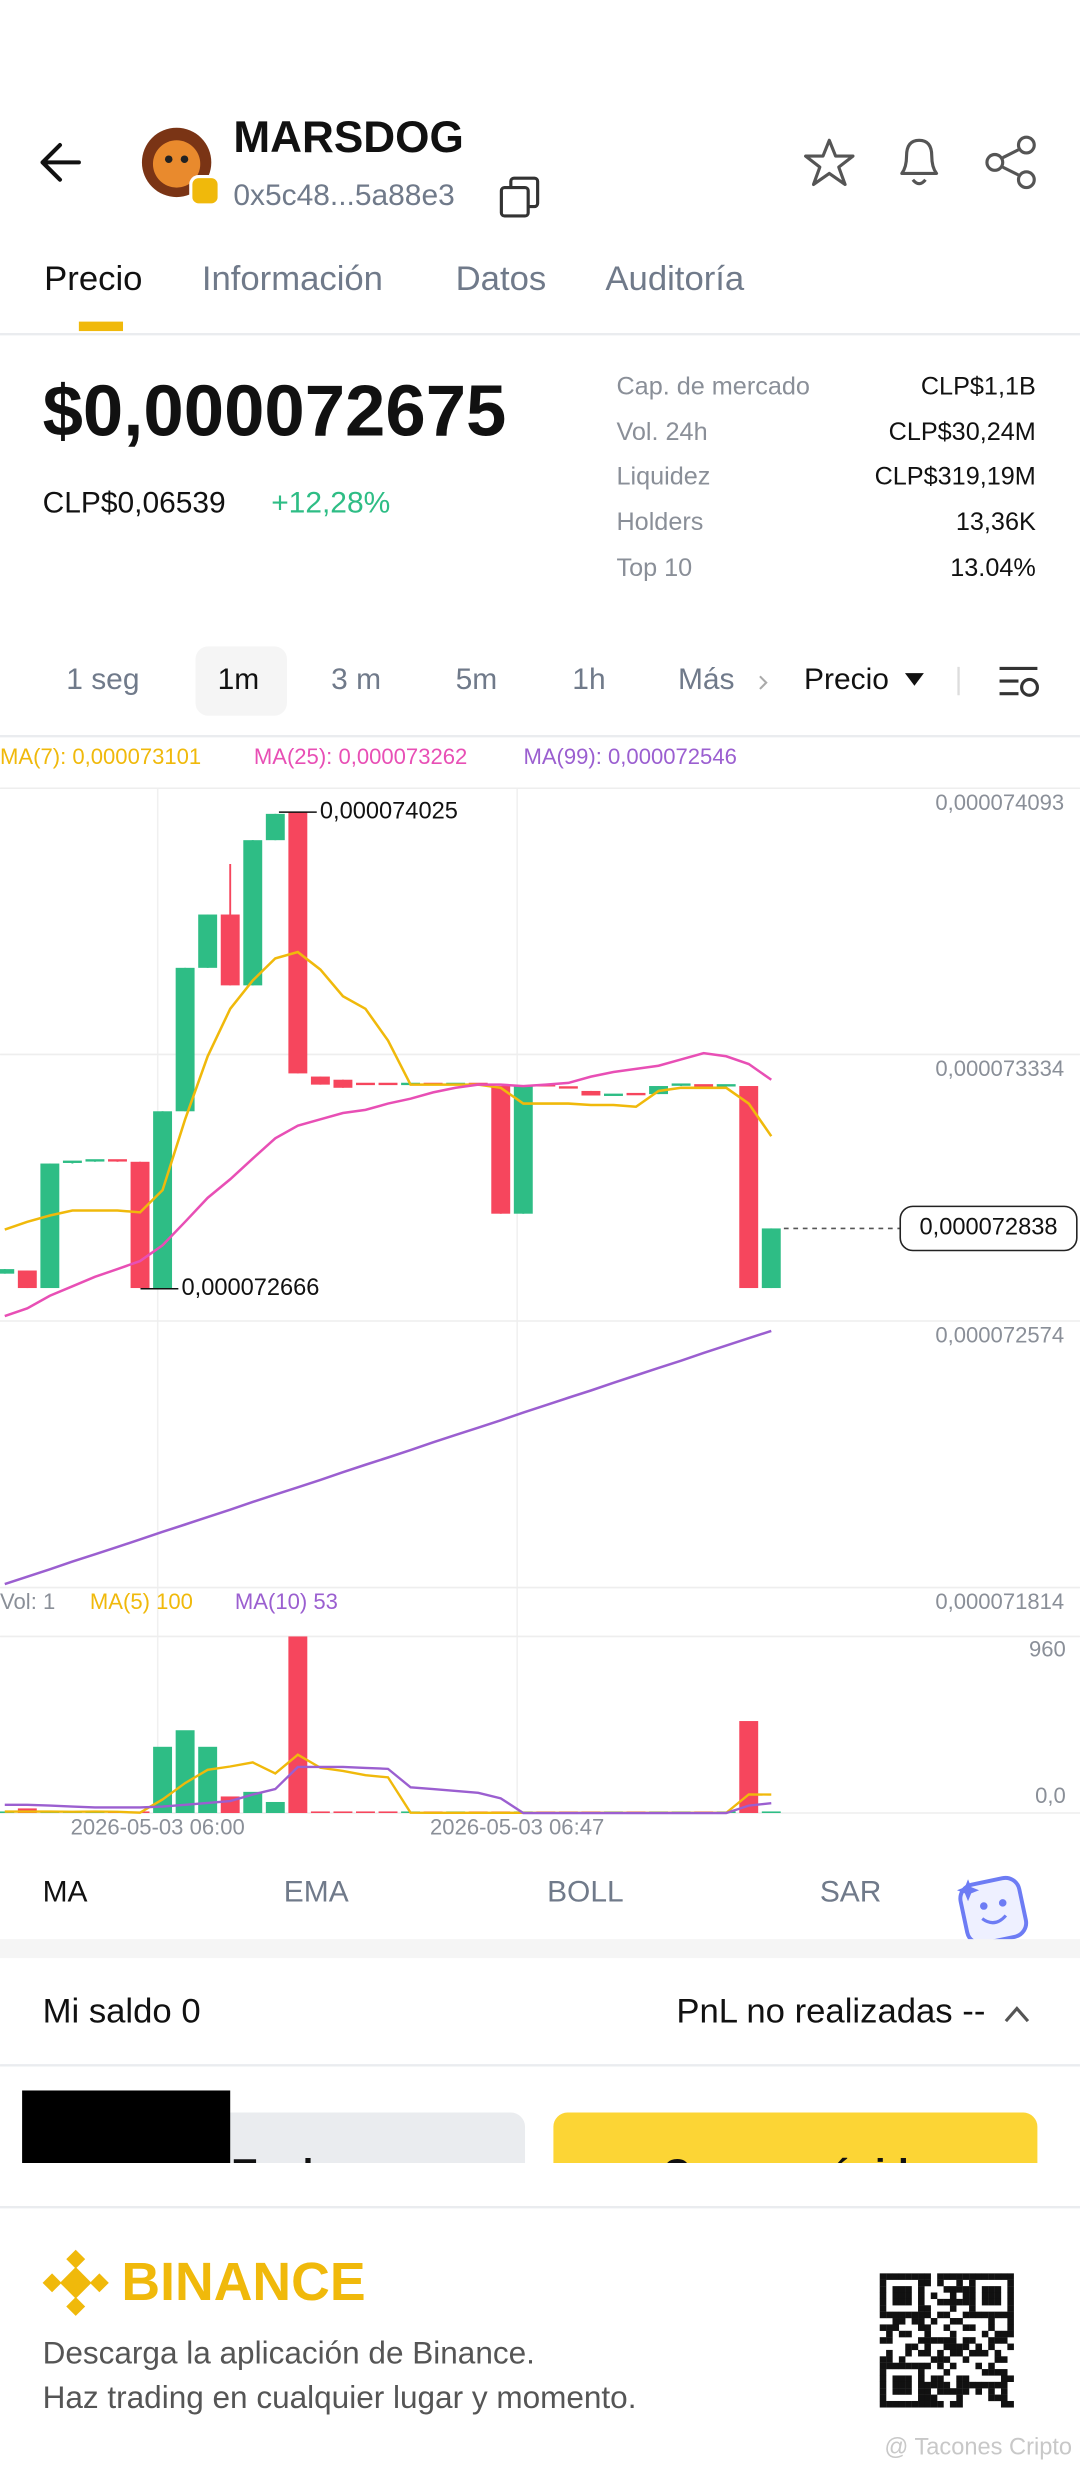 This screenshot has height=2472, width=1080. Describe the element at coordinates (141, 1601) in the screenshot. I see `volume-header: MA(5) 100` at that location.